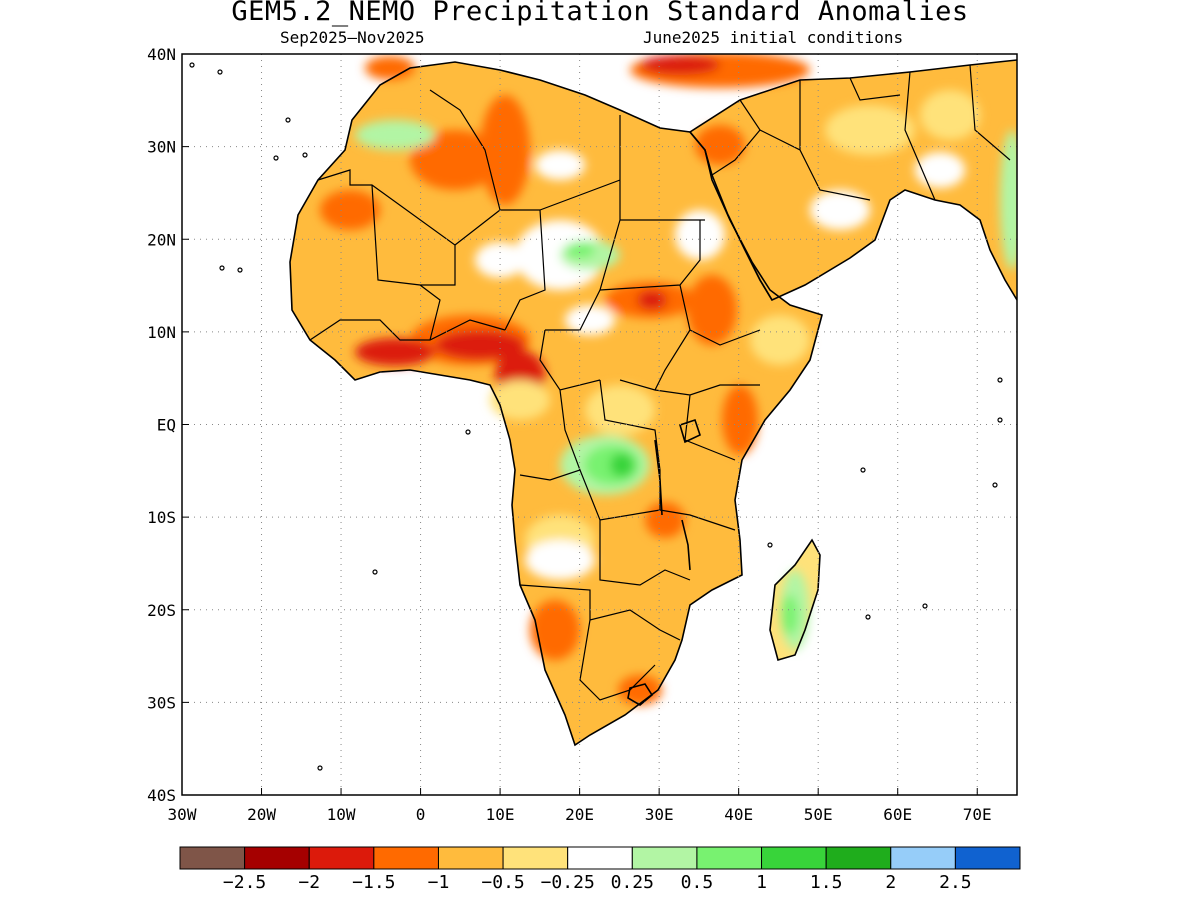 This screenshot has width=1200, height=900. Describe the element at coordinates (731, 216) in the screenshot. I see `red-sea-shore` at that location.